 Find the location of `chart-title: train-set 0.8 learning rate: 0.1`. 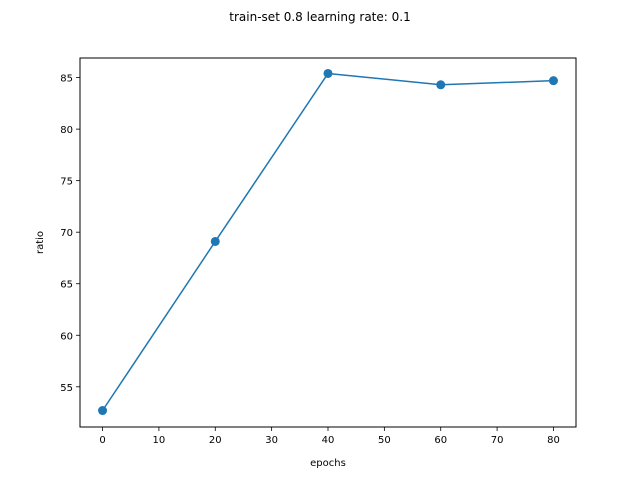

chart-title: train-set 0.8 learning rate: 0.1 is located at coordinates (319, 17).